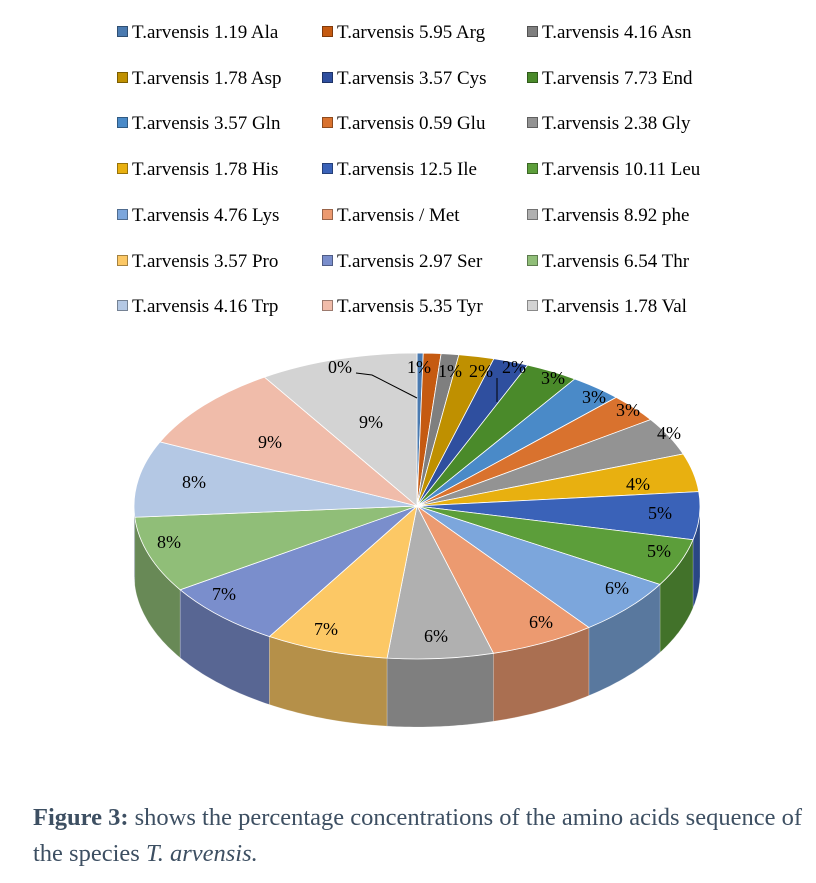 This screenshot has width=816, height=883. I want to click on legend-item: T.arvensis 2.38 Gly, so click(608, 124).